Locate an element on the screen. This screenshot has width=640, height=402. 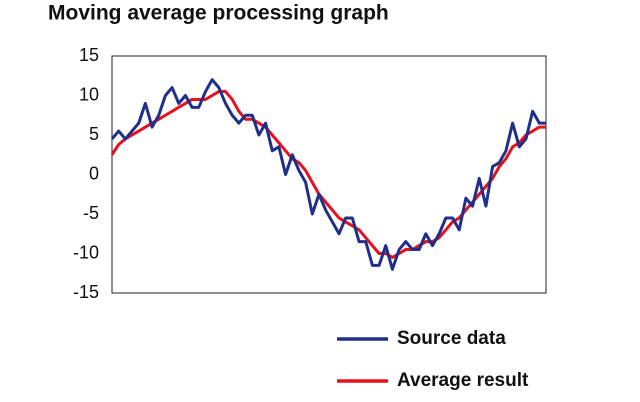
y-tick-label: 0 is located at coordinates (94, 173).